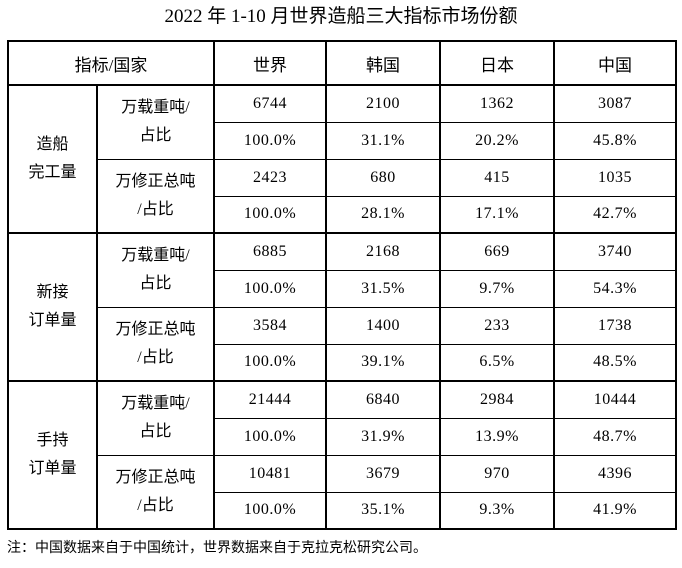 The image size is (682, 568). Describe the element at coordinates (383, 288) in the screenshot. I see `share-cell: 31.5%` at that location.